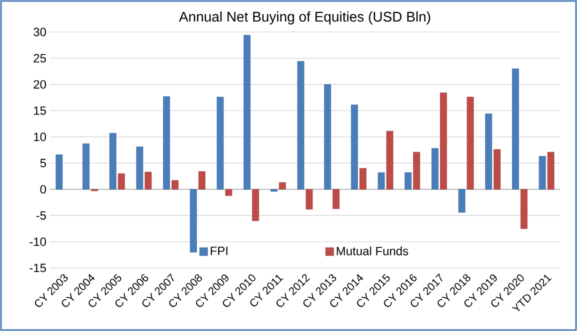 The image size is (577, 331). Describe the element at coordinates (40, 137) in the screenshot. I see `y-tick-label: 10` at that location.